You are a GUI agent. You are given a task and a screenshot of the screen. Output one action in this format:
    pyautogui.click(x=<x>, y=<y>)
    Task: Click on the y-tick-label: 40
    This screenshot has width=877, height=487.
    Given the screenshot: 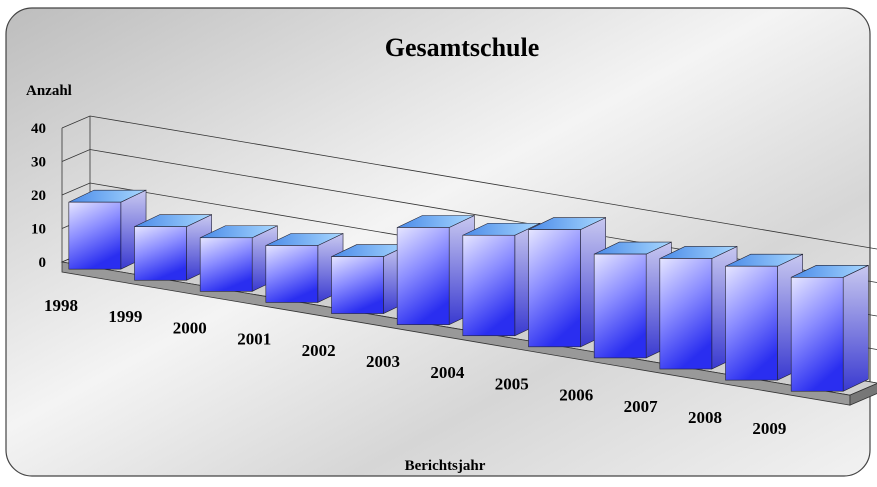 What is the action you would take?
    pyautogui.click(x=38, y=129)
    